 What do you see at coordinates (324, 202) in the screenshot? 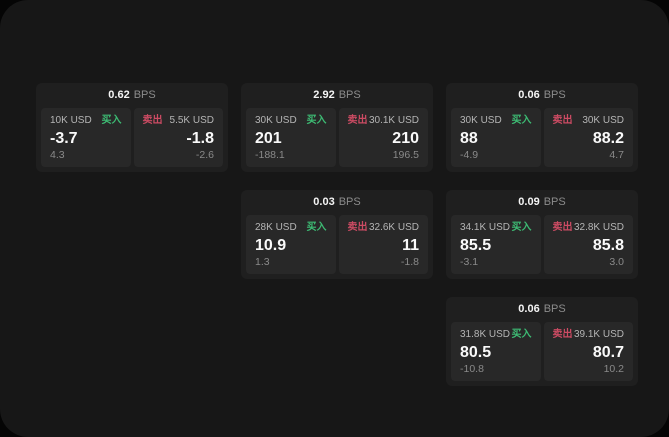
I see `bps-value: 0.03` at bounding box center [324, 202].